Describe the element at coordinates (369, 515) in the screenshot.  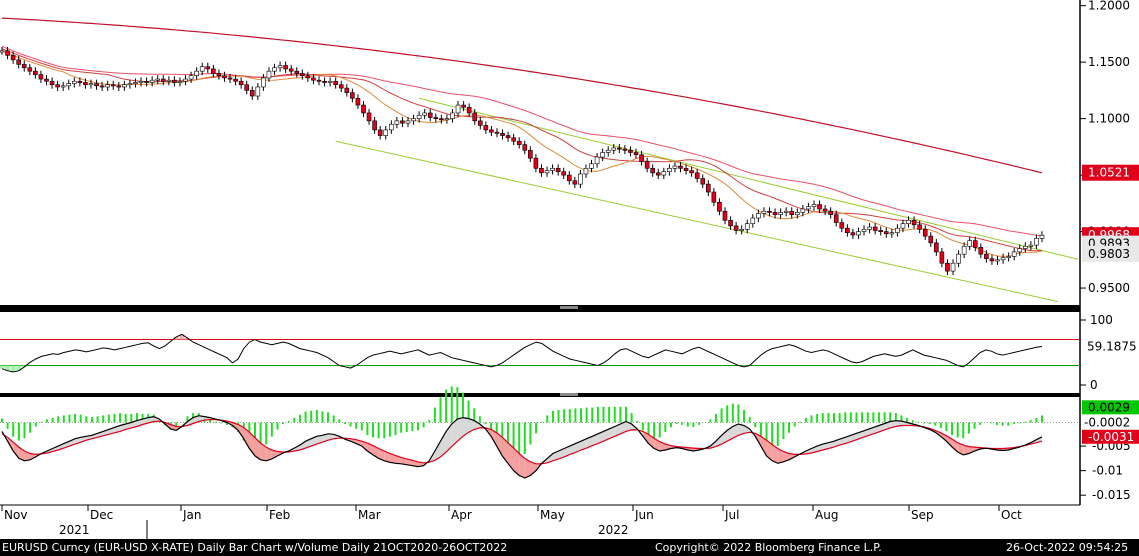
I see `xaxis-month-label: Mar` at that location.